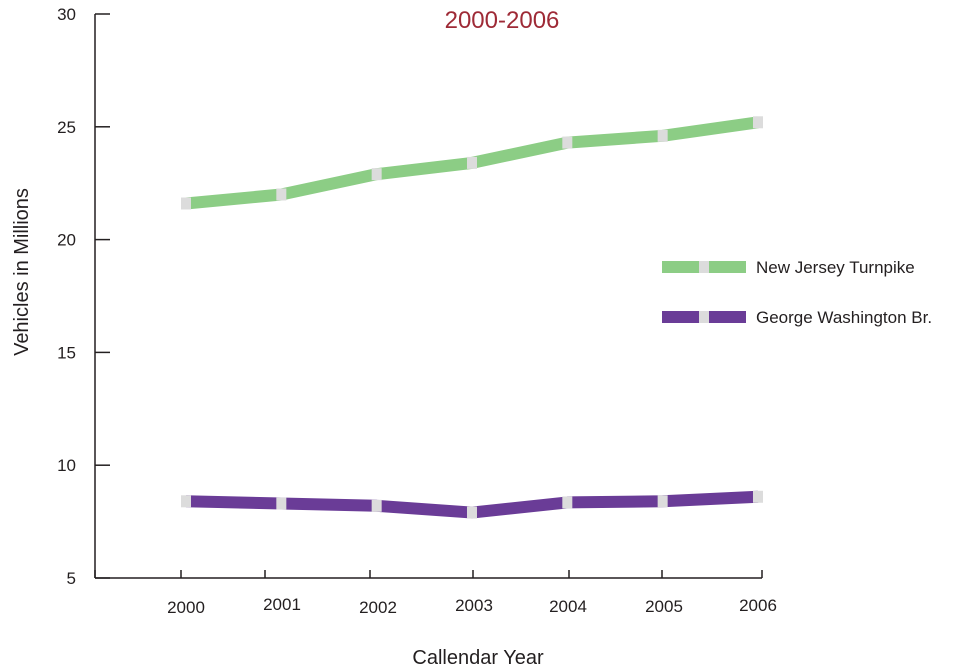 Image resolution: width=964 pixels, height=670 pixels. Describe the element at coordinates (378, 607) in the screenshot. I see `x-tick-label: 2002` at that location.